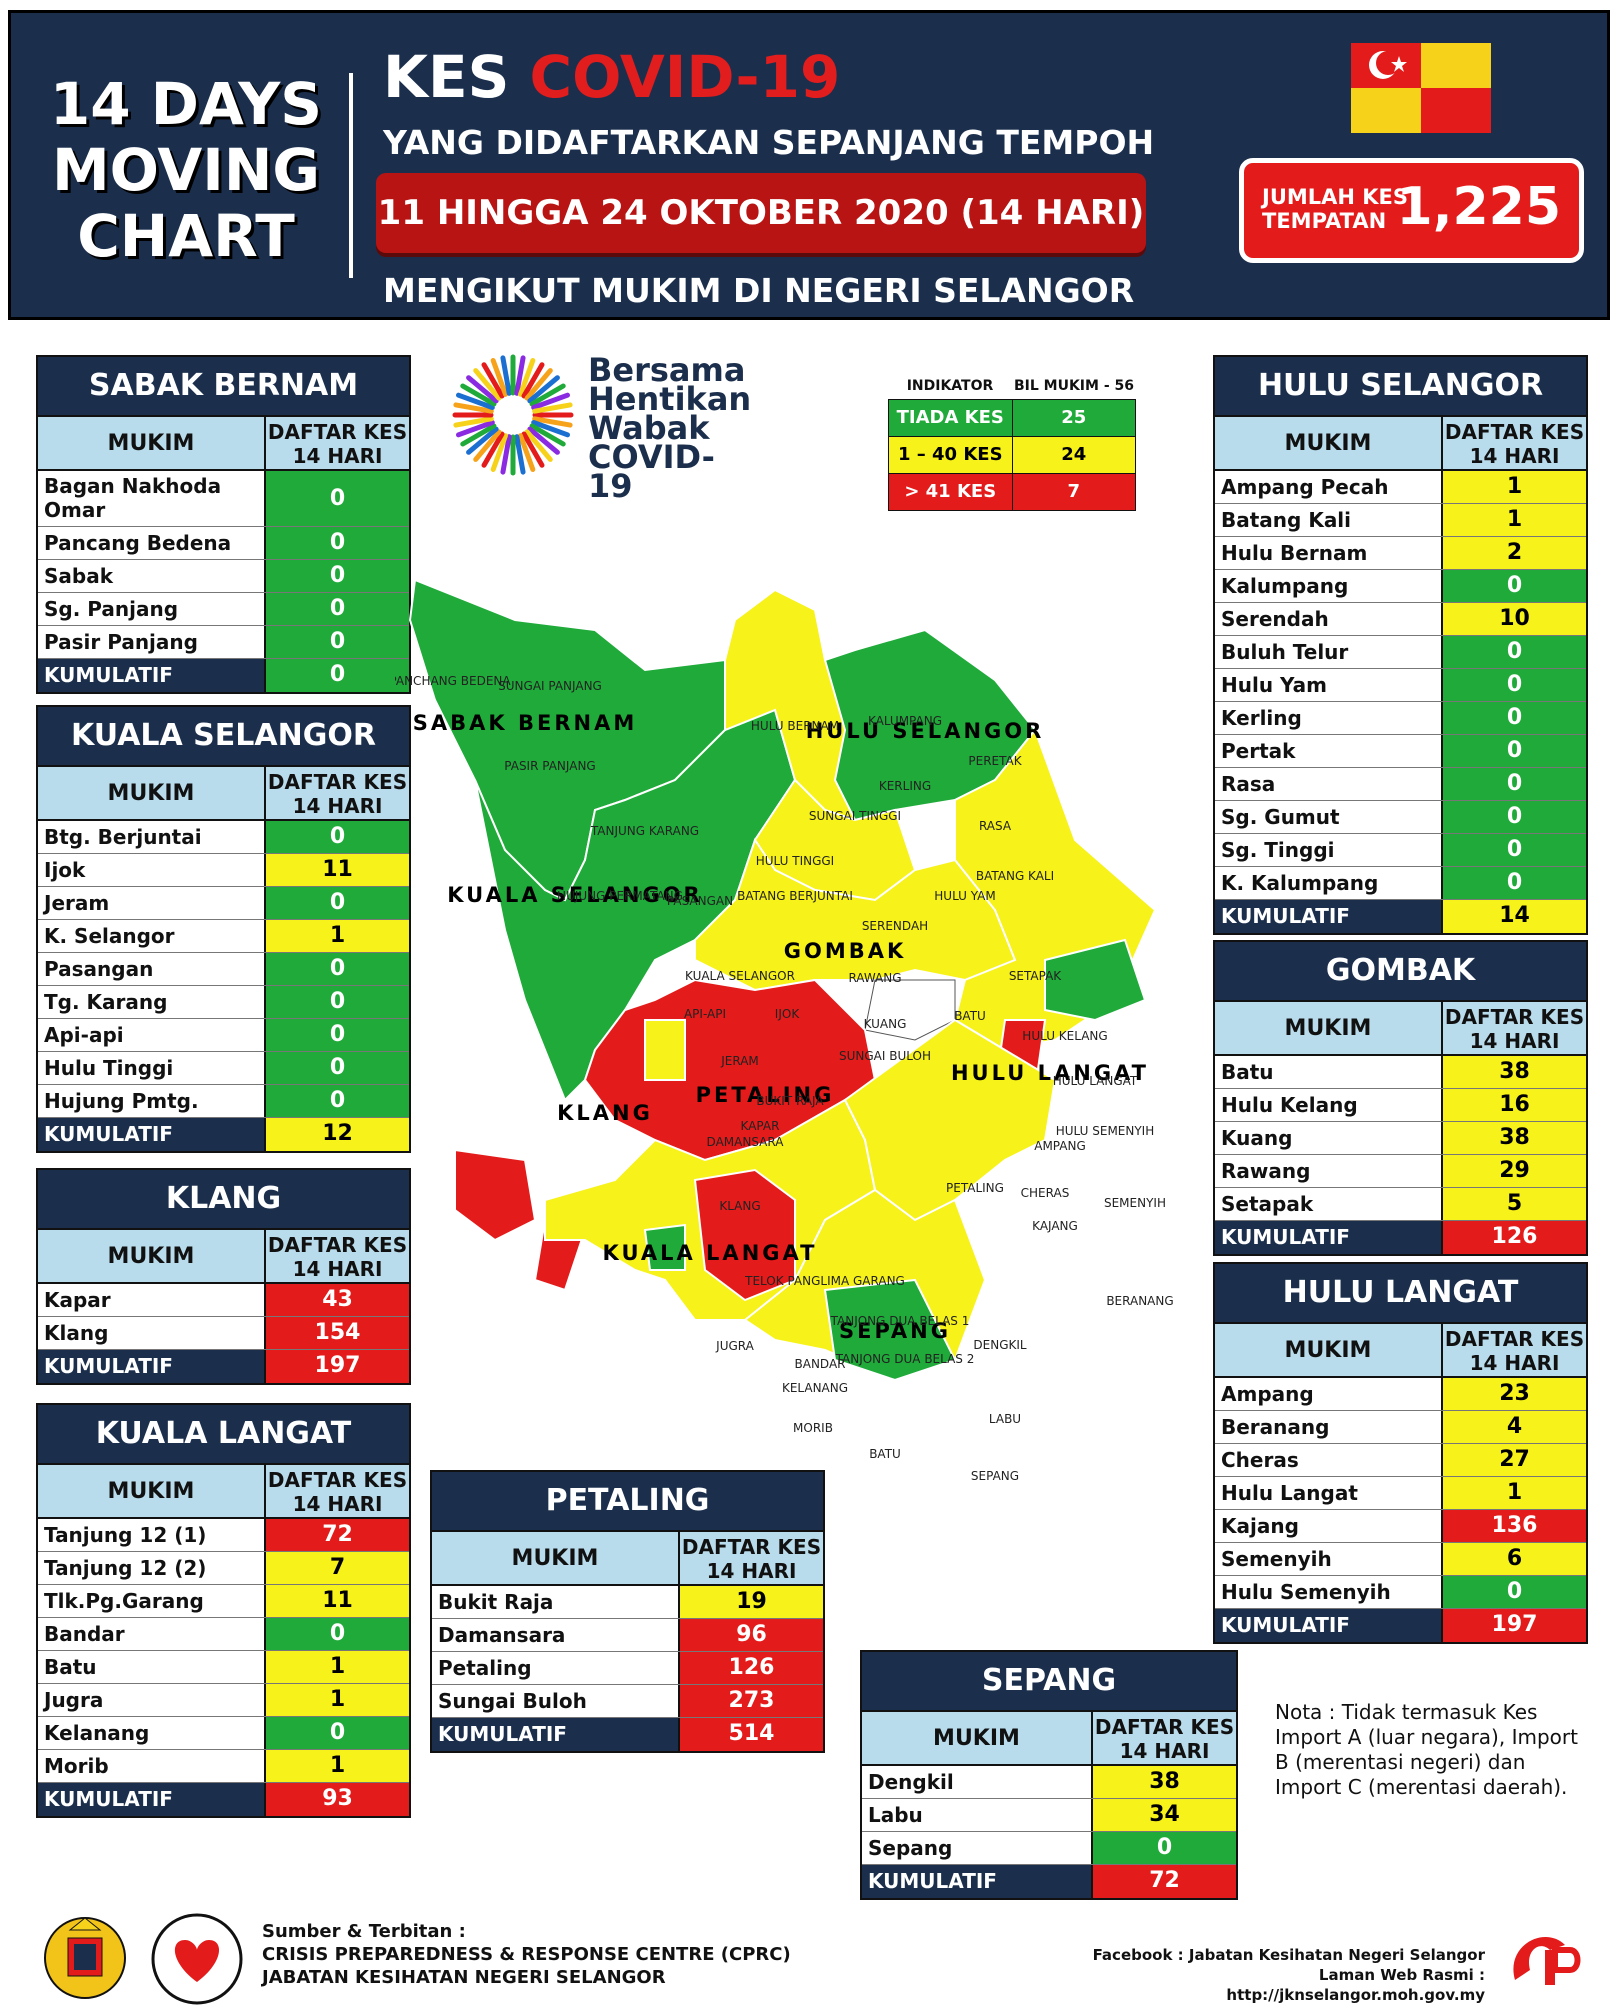 The width and height of the screenshot is (1618, 2015). Describe the element at coordinates (667, 370) in the screenshot. I see `logo-line-1: Bersama` at that location.